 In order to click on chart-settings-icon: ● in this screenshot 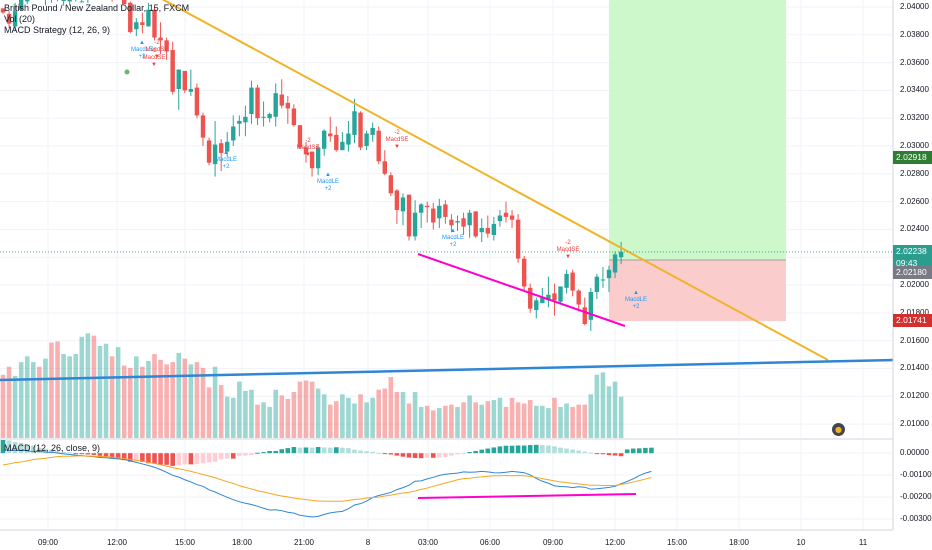, I will do `click(838, 429)`.